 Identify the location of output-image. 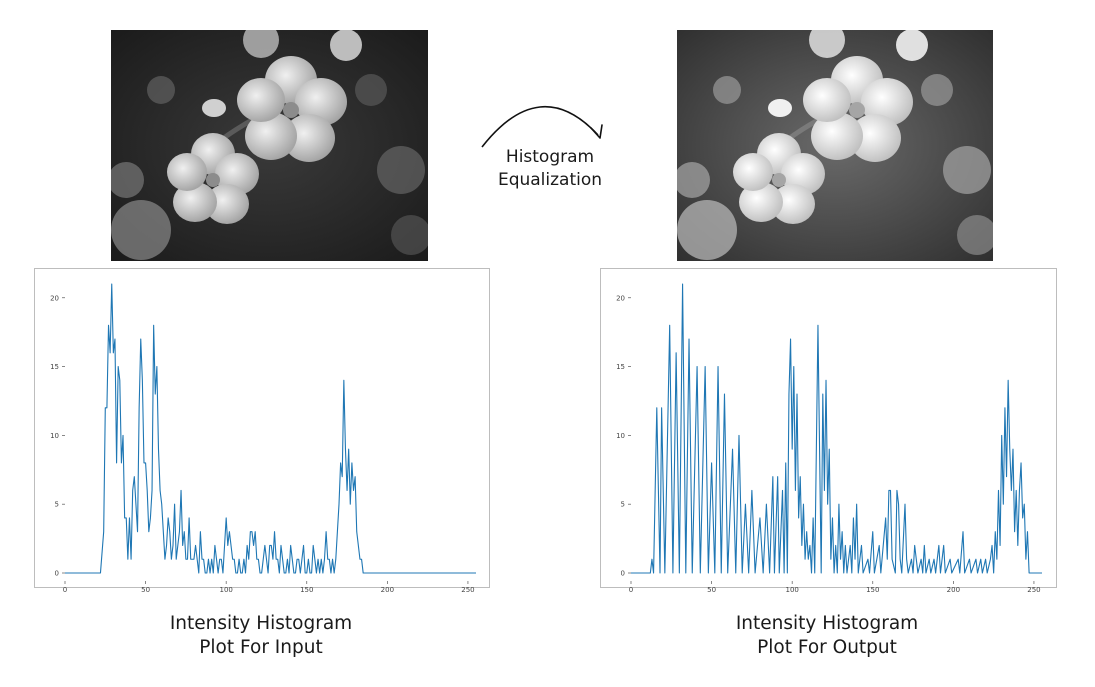
(835, 141).